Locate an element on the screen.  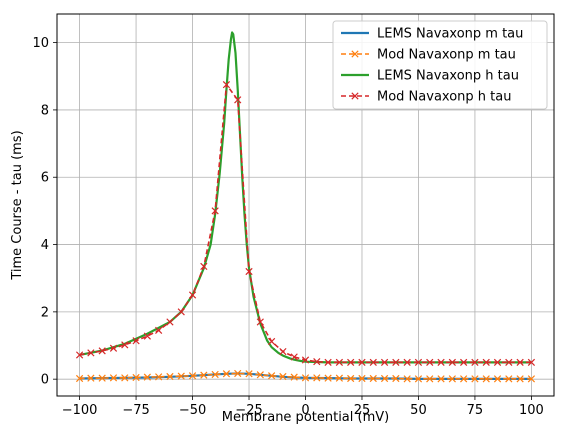
x-tick-label: −75 is located at coordinates (135, 410).